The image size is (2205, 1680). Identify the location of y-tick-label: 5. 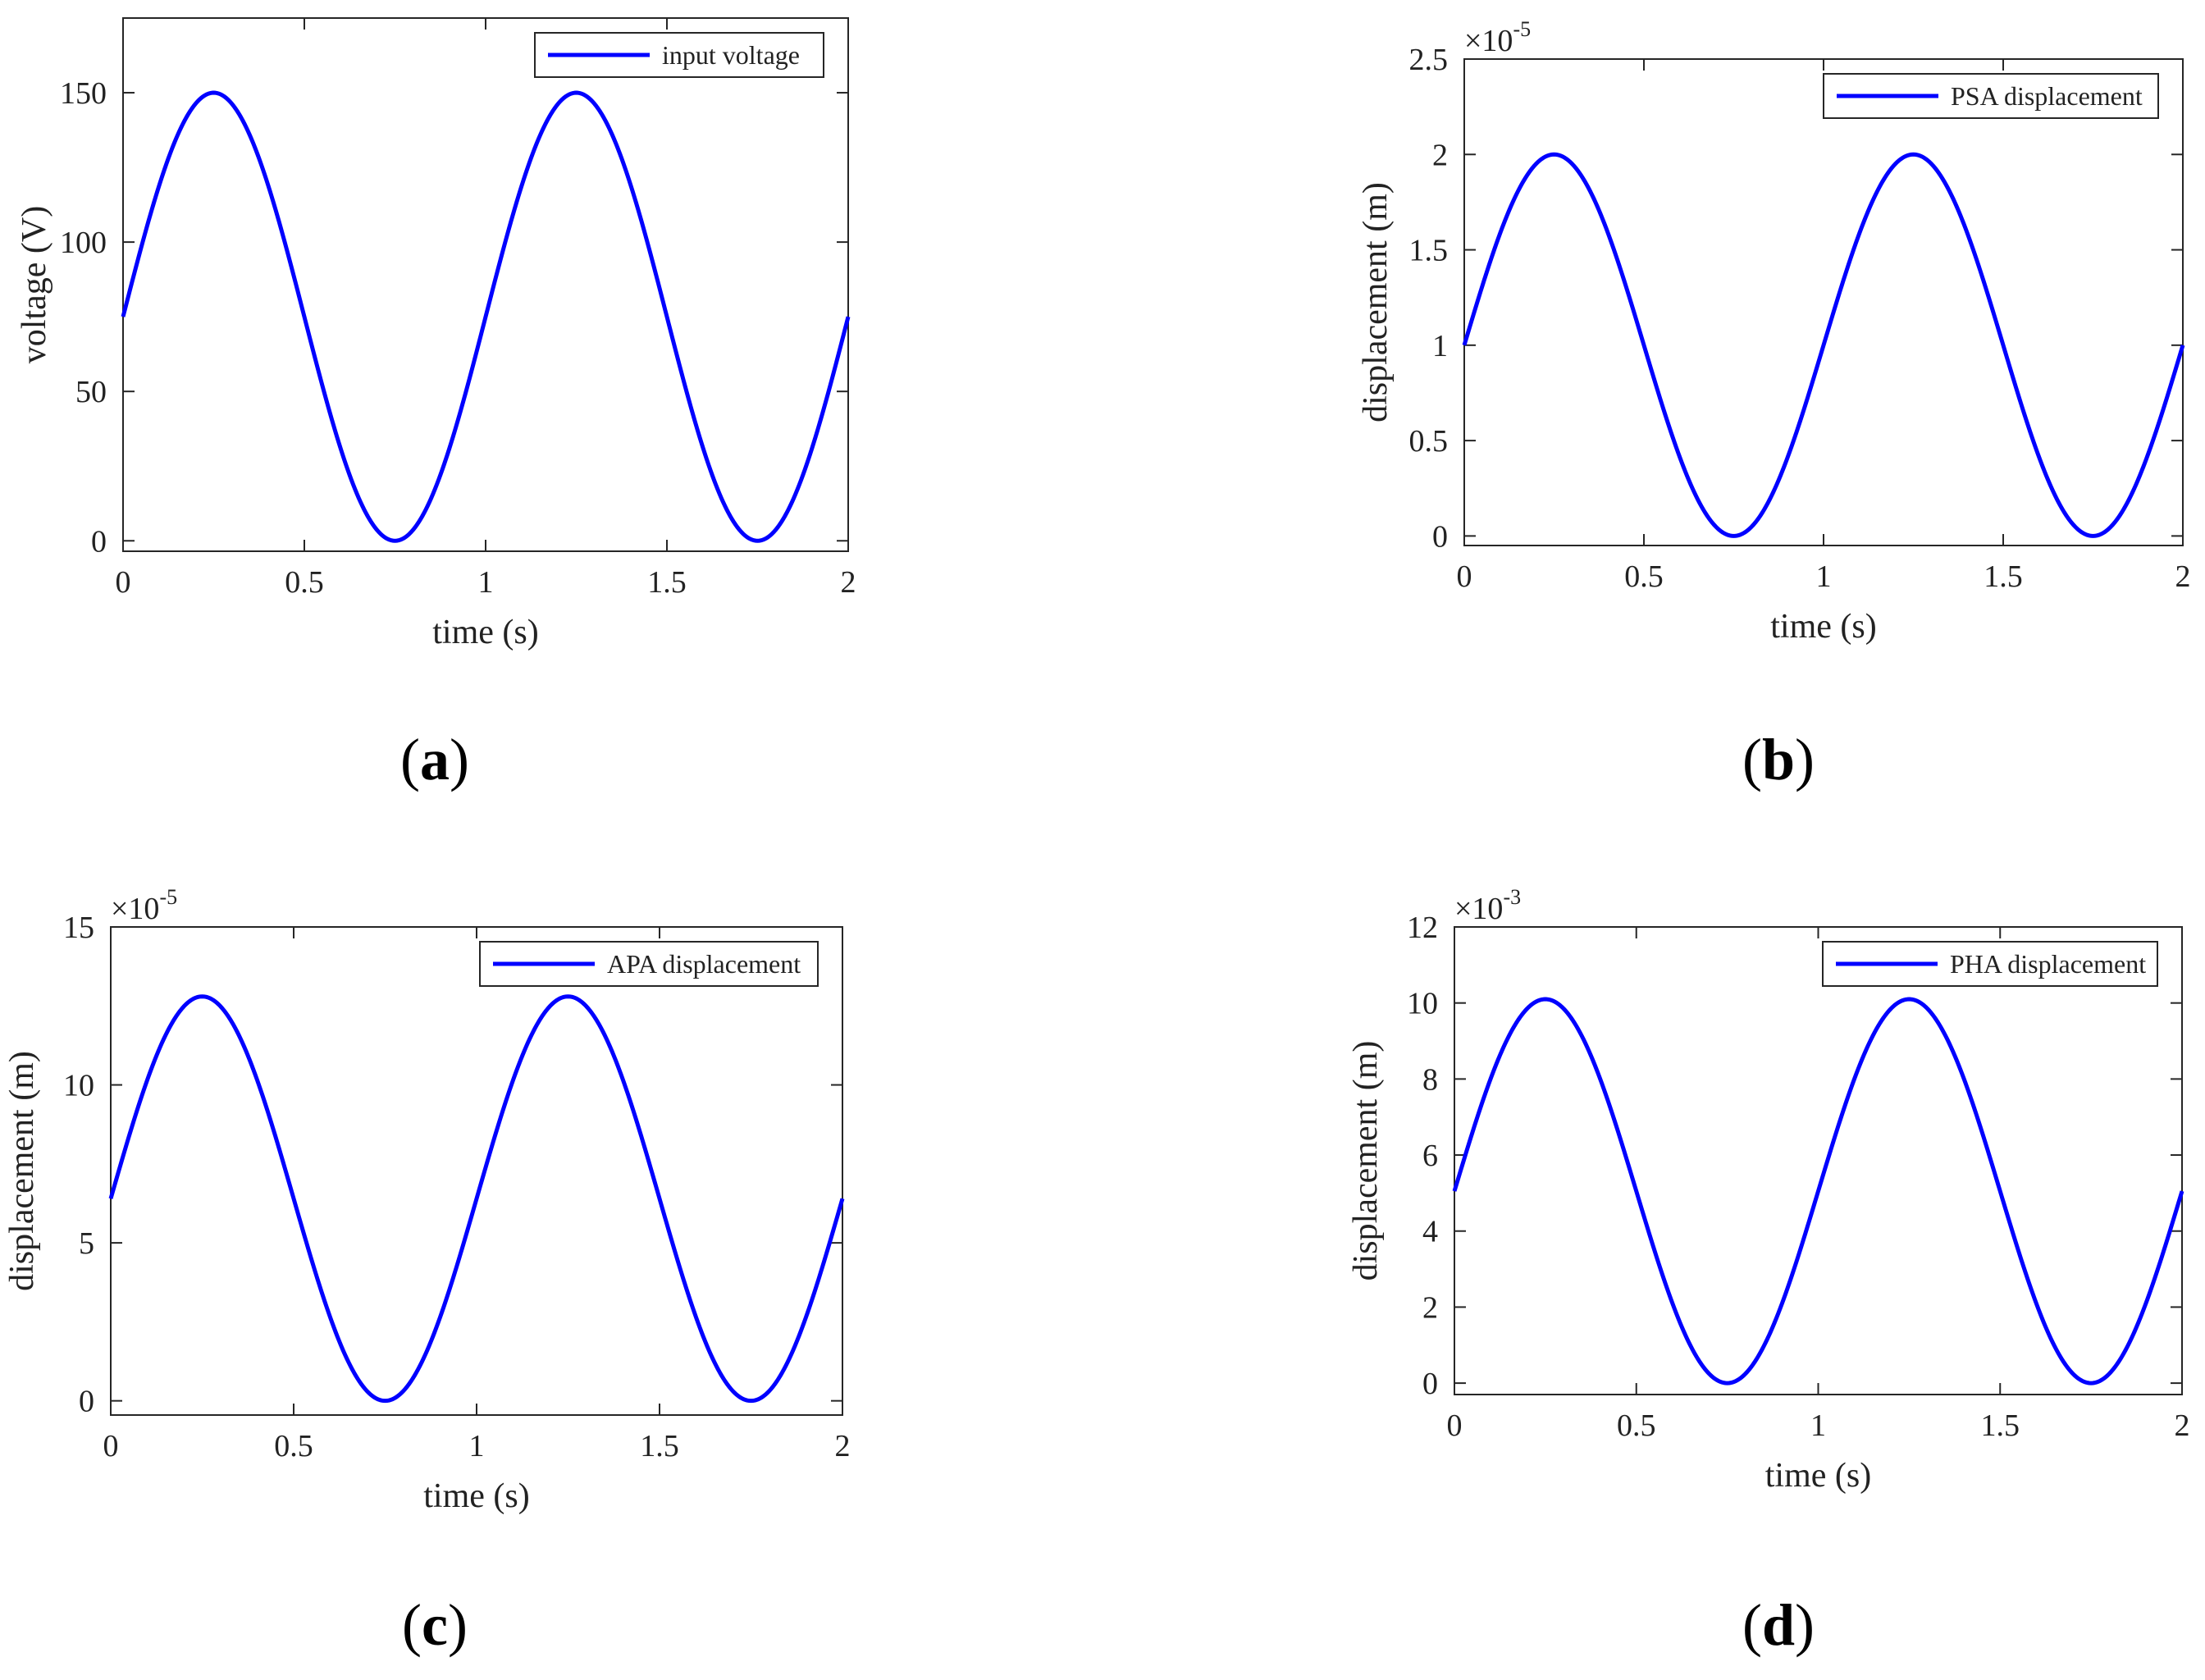
(87, 1243).